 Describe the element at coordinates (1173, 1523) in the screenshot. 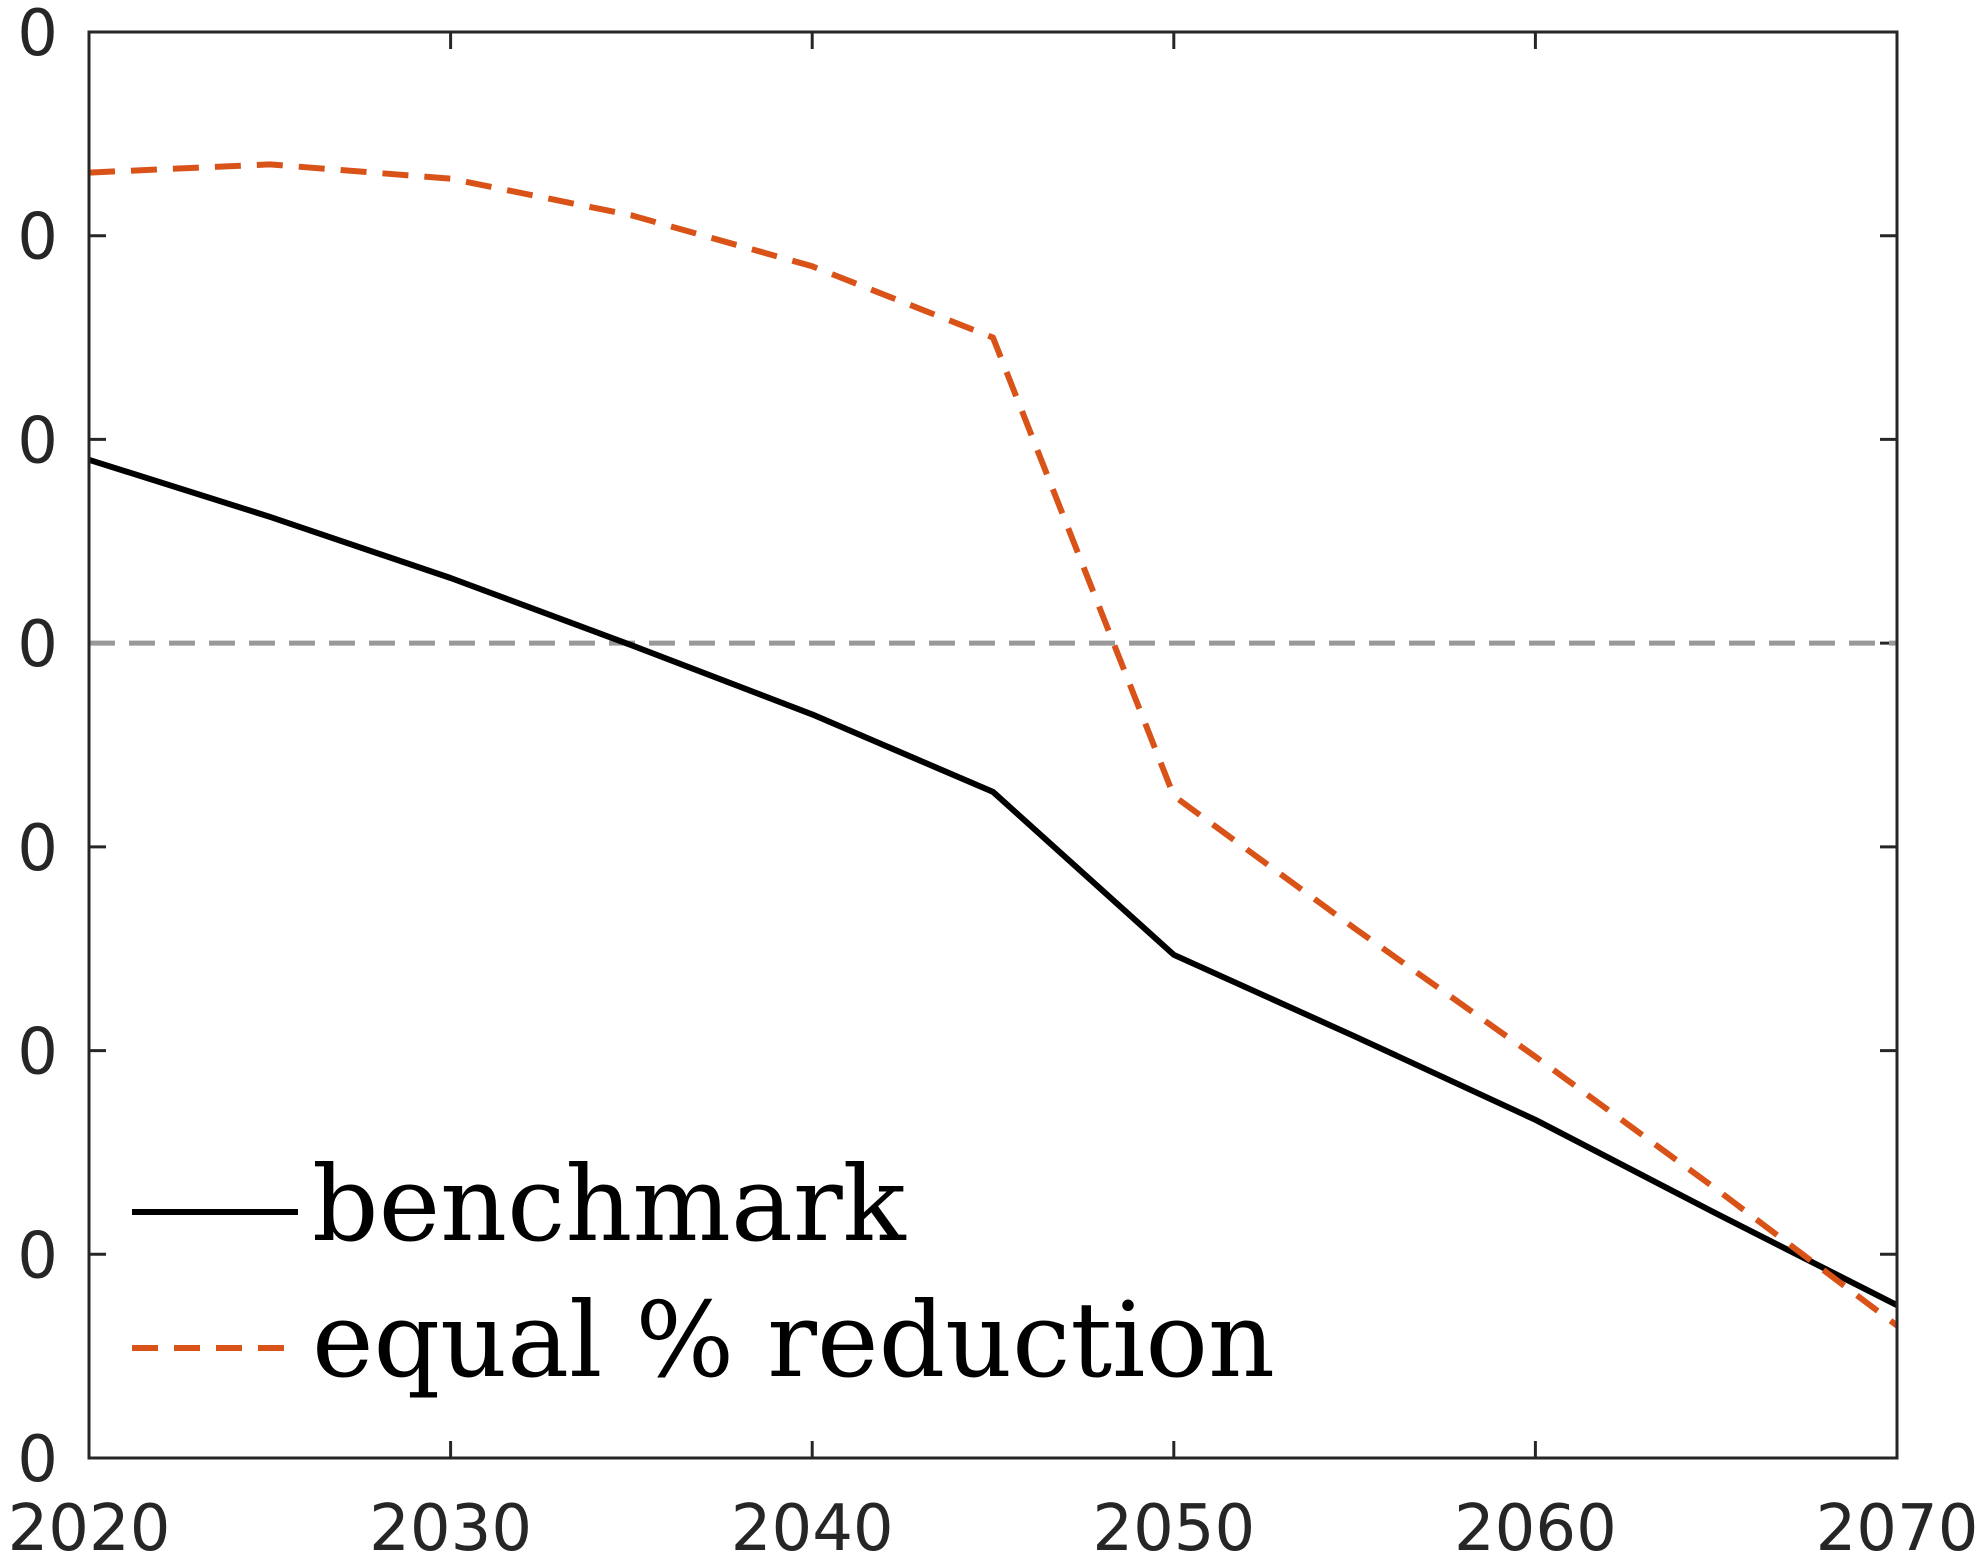

I see `x-tick-label: 2050` at that location.